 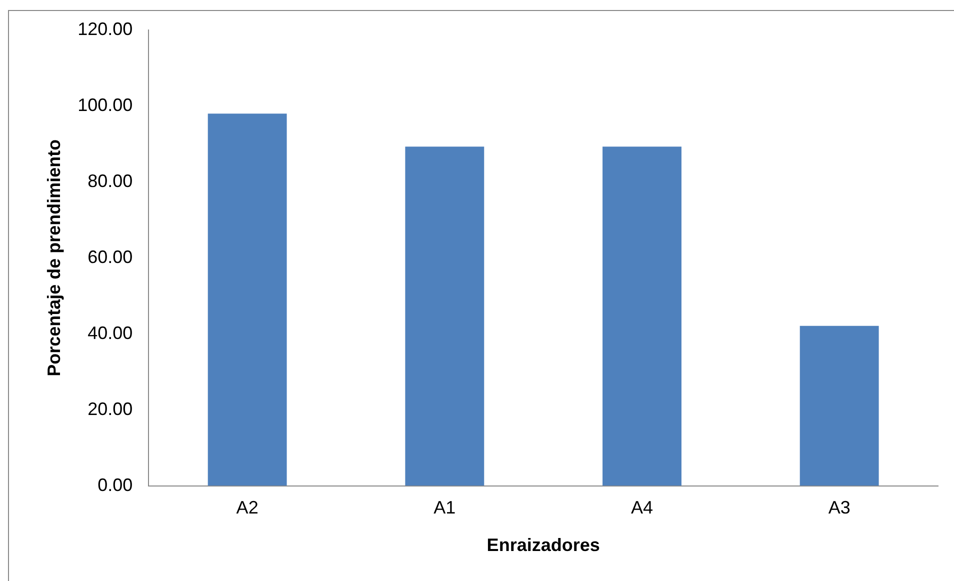 I want to click on x-tick-label: A3, so click(x=839, y=508).